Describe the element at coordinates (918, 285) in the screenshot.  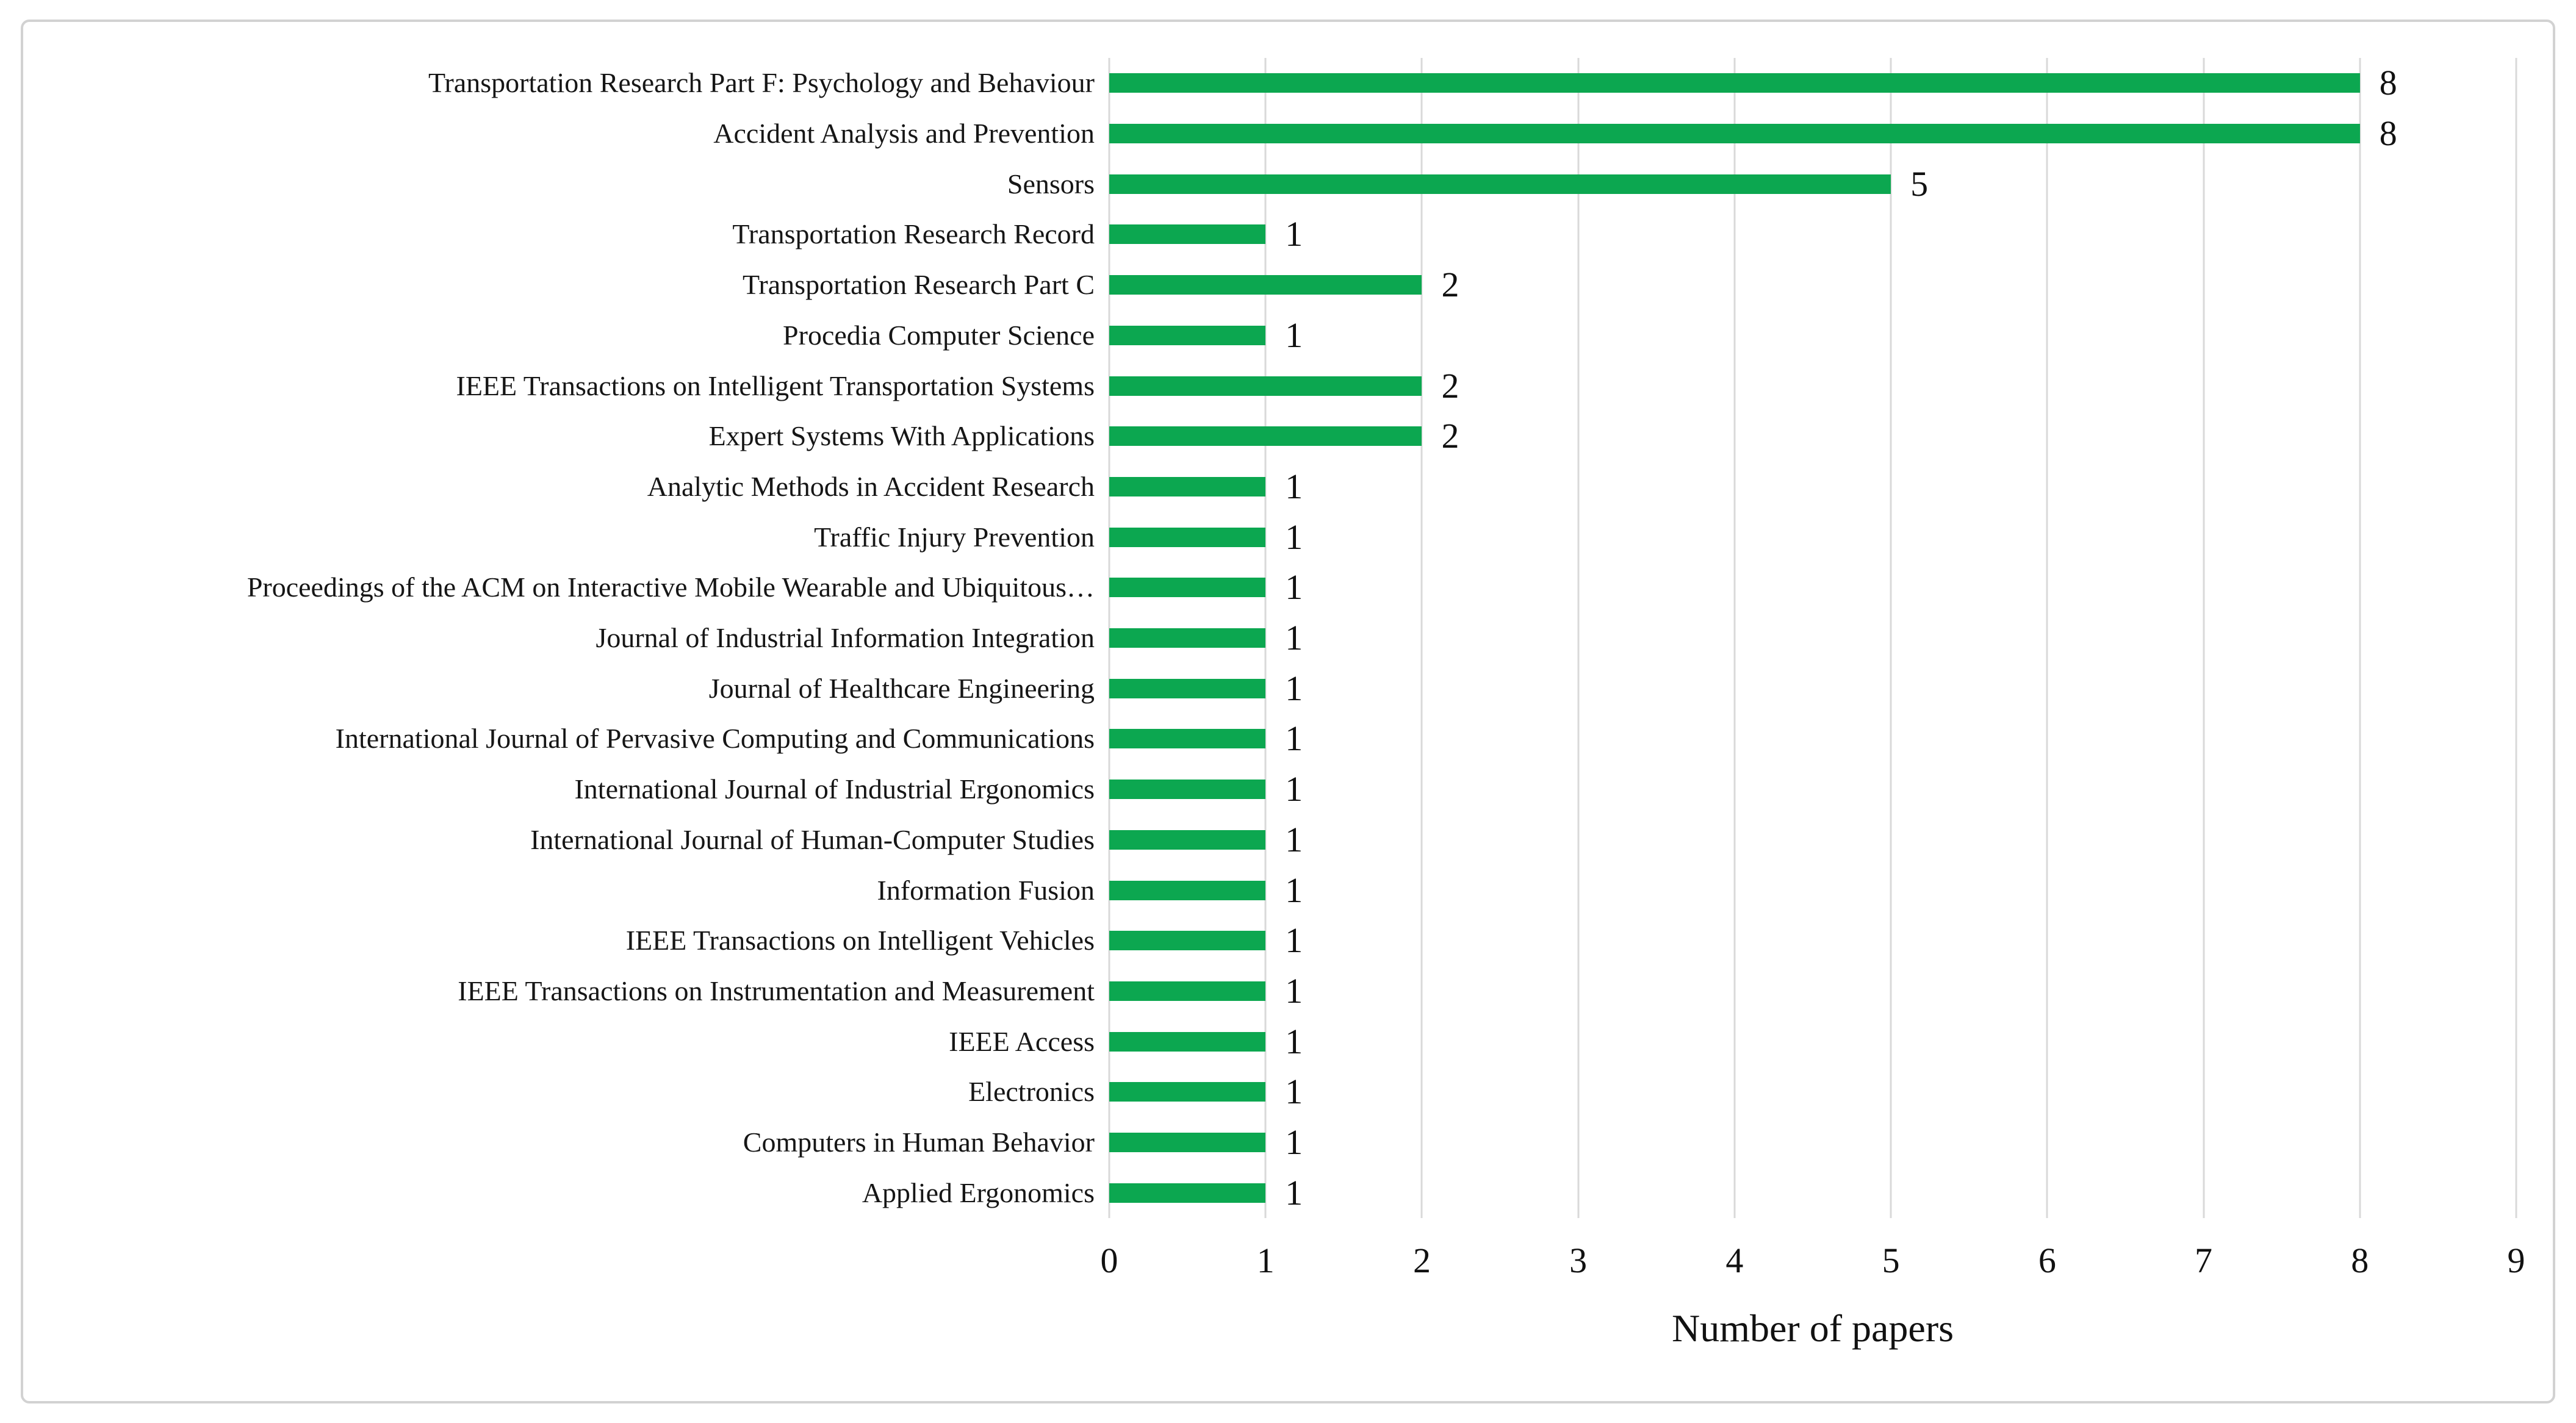
I see `category-label: Transportation Research Part C` at that location.